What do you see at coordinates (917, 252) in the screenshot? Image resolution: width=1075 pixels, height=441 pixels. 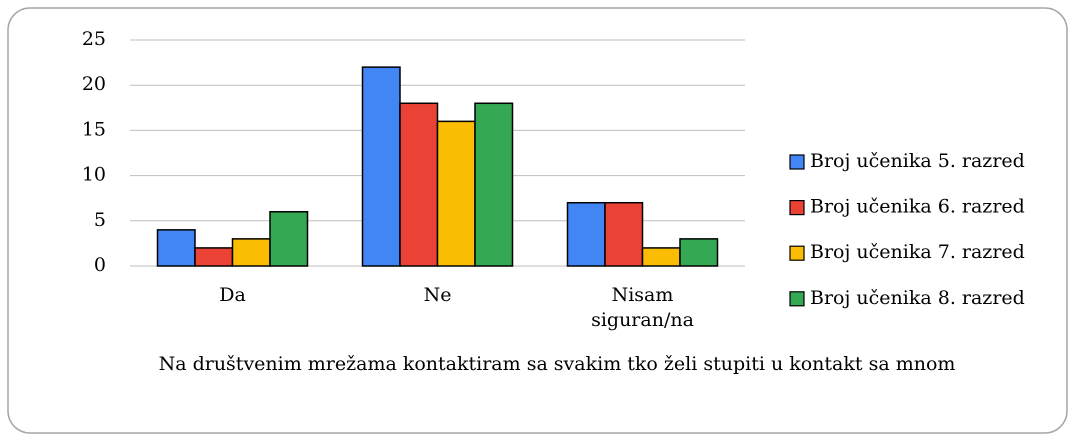 I see `legend-label: Broj učenika 7. razred` at bounding box center [917, 252].